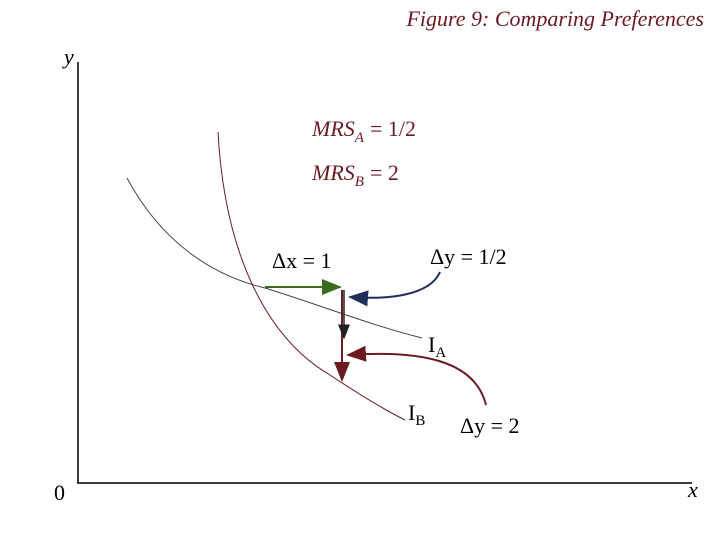 This screenshot has height=540, width=720. I want to click on delta-y-b-label: Δy = 2, so click(490, 425).